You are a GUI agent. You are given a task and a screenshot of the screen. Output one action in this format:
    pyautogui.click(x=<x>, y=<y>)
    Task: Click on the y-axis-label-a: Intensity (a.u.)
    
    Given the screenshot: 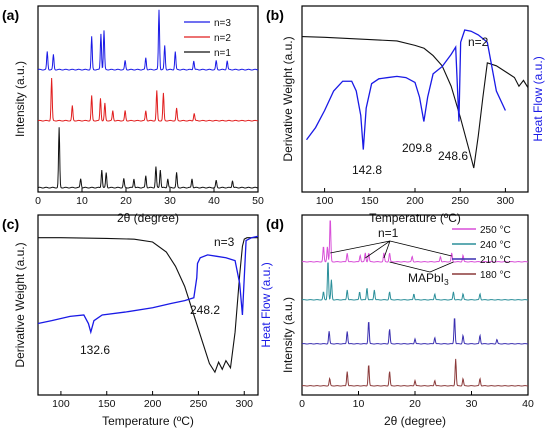 What is the action you would take?
    pyautogui.click(x=20, y=99)
    